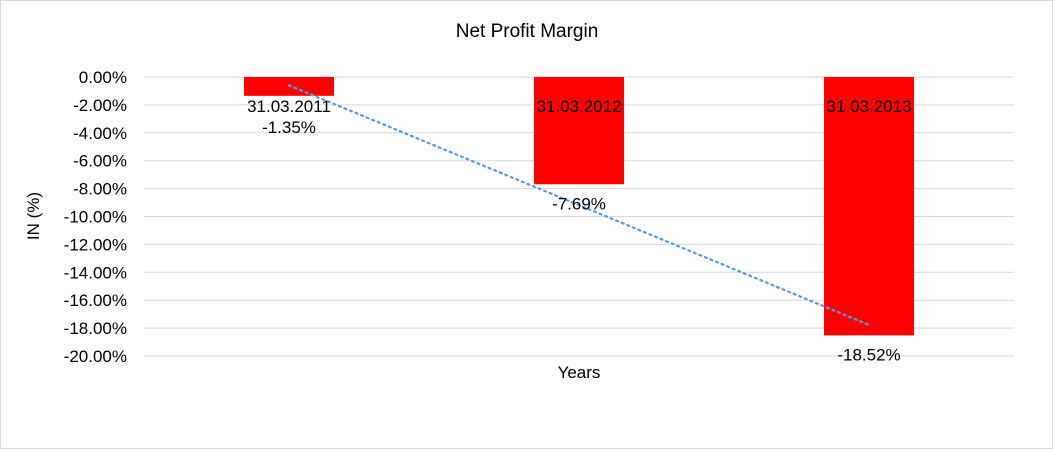 Image resolution: width=1053 pixels, height=453 pixels. What do you see at coordinates (100, 133) in the screenshot?
I see `y-tick-label: -4.00%` at bounding box center [100, 133].